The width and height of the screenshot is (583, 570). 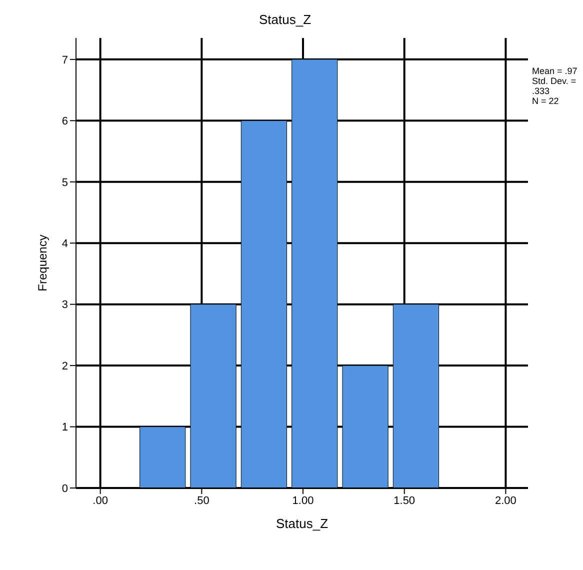 I want to click on y-tick-label: 3, so click(x=65, y=305).